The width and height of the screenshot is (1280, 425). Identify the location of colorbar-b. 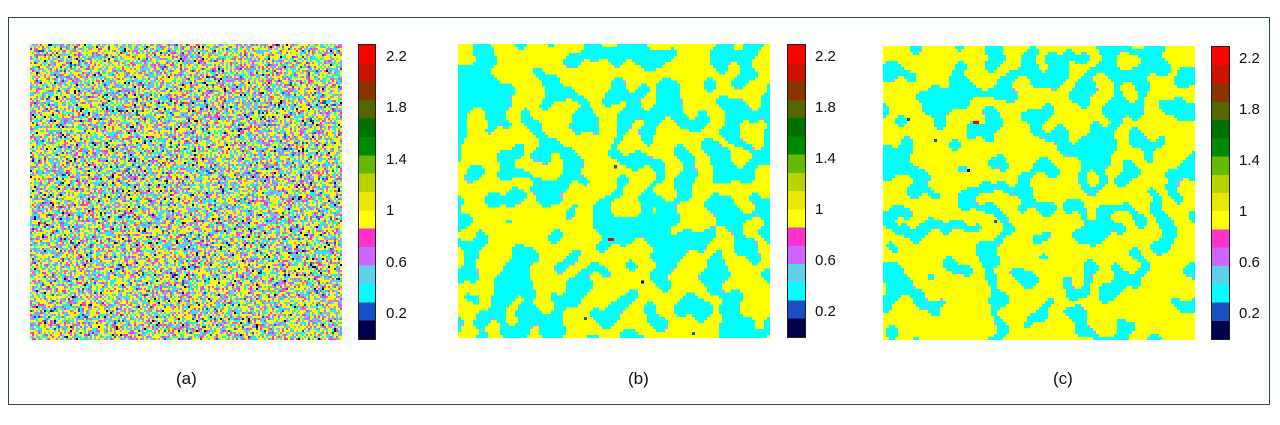
(796, 191).